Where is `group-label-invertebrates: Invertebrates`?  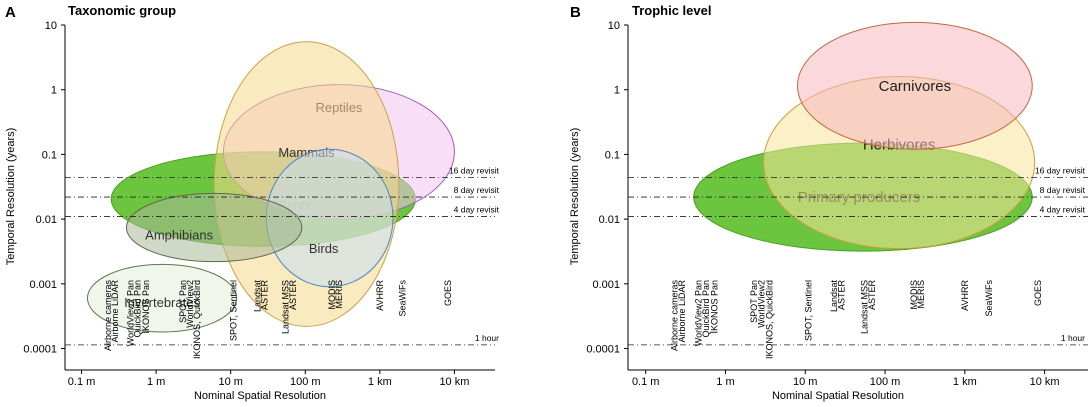 group-label-invertebrates: Invertebrates is located at coordinates (162, 302).